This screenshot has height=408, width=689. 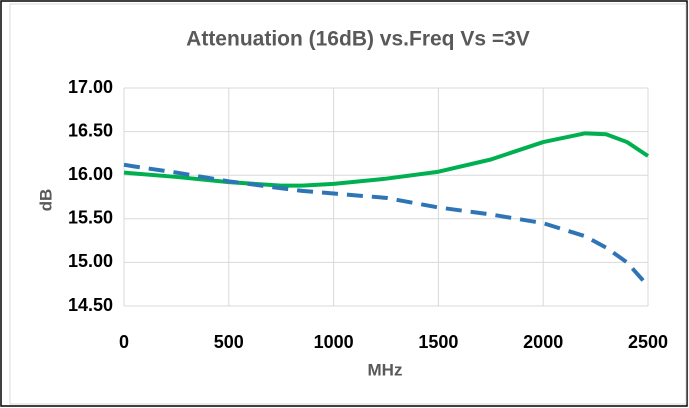 I want to click on series-line, so click(x=386, y=159).